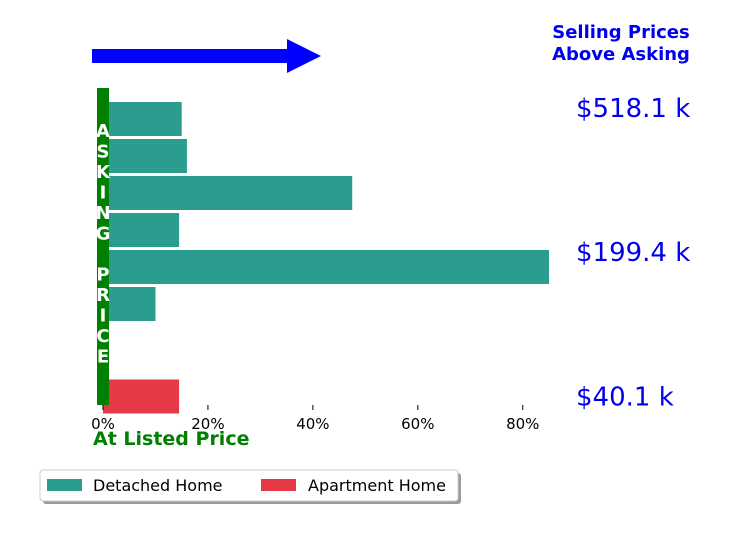  What do you see at coordinates (103, 152) in the screenshot?
I see `asking-price-letter: S` at bounding box center [103, 152].